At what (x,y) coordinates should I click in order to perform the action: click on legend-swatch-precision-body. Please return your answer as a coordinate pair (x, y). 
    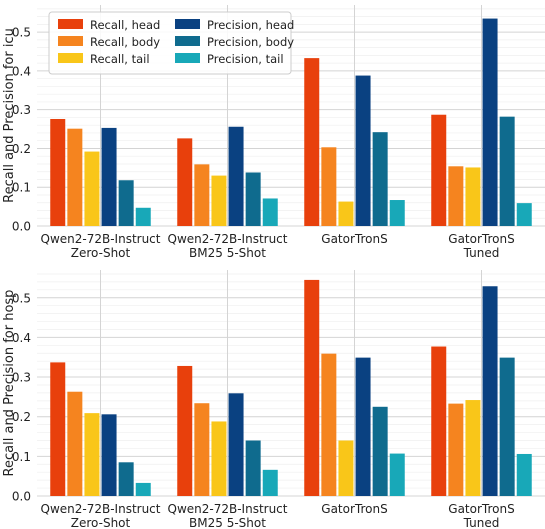
    Looking at the image, I should click on (187, 41).